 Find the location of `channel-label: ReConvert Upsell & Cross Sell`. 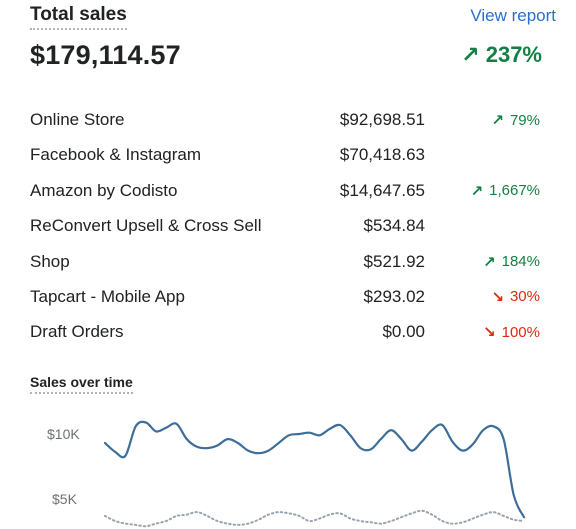

channel-label: ReConvert Upsell & Cross Sell is located at coordinates (146, 226).